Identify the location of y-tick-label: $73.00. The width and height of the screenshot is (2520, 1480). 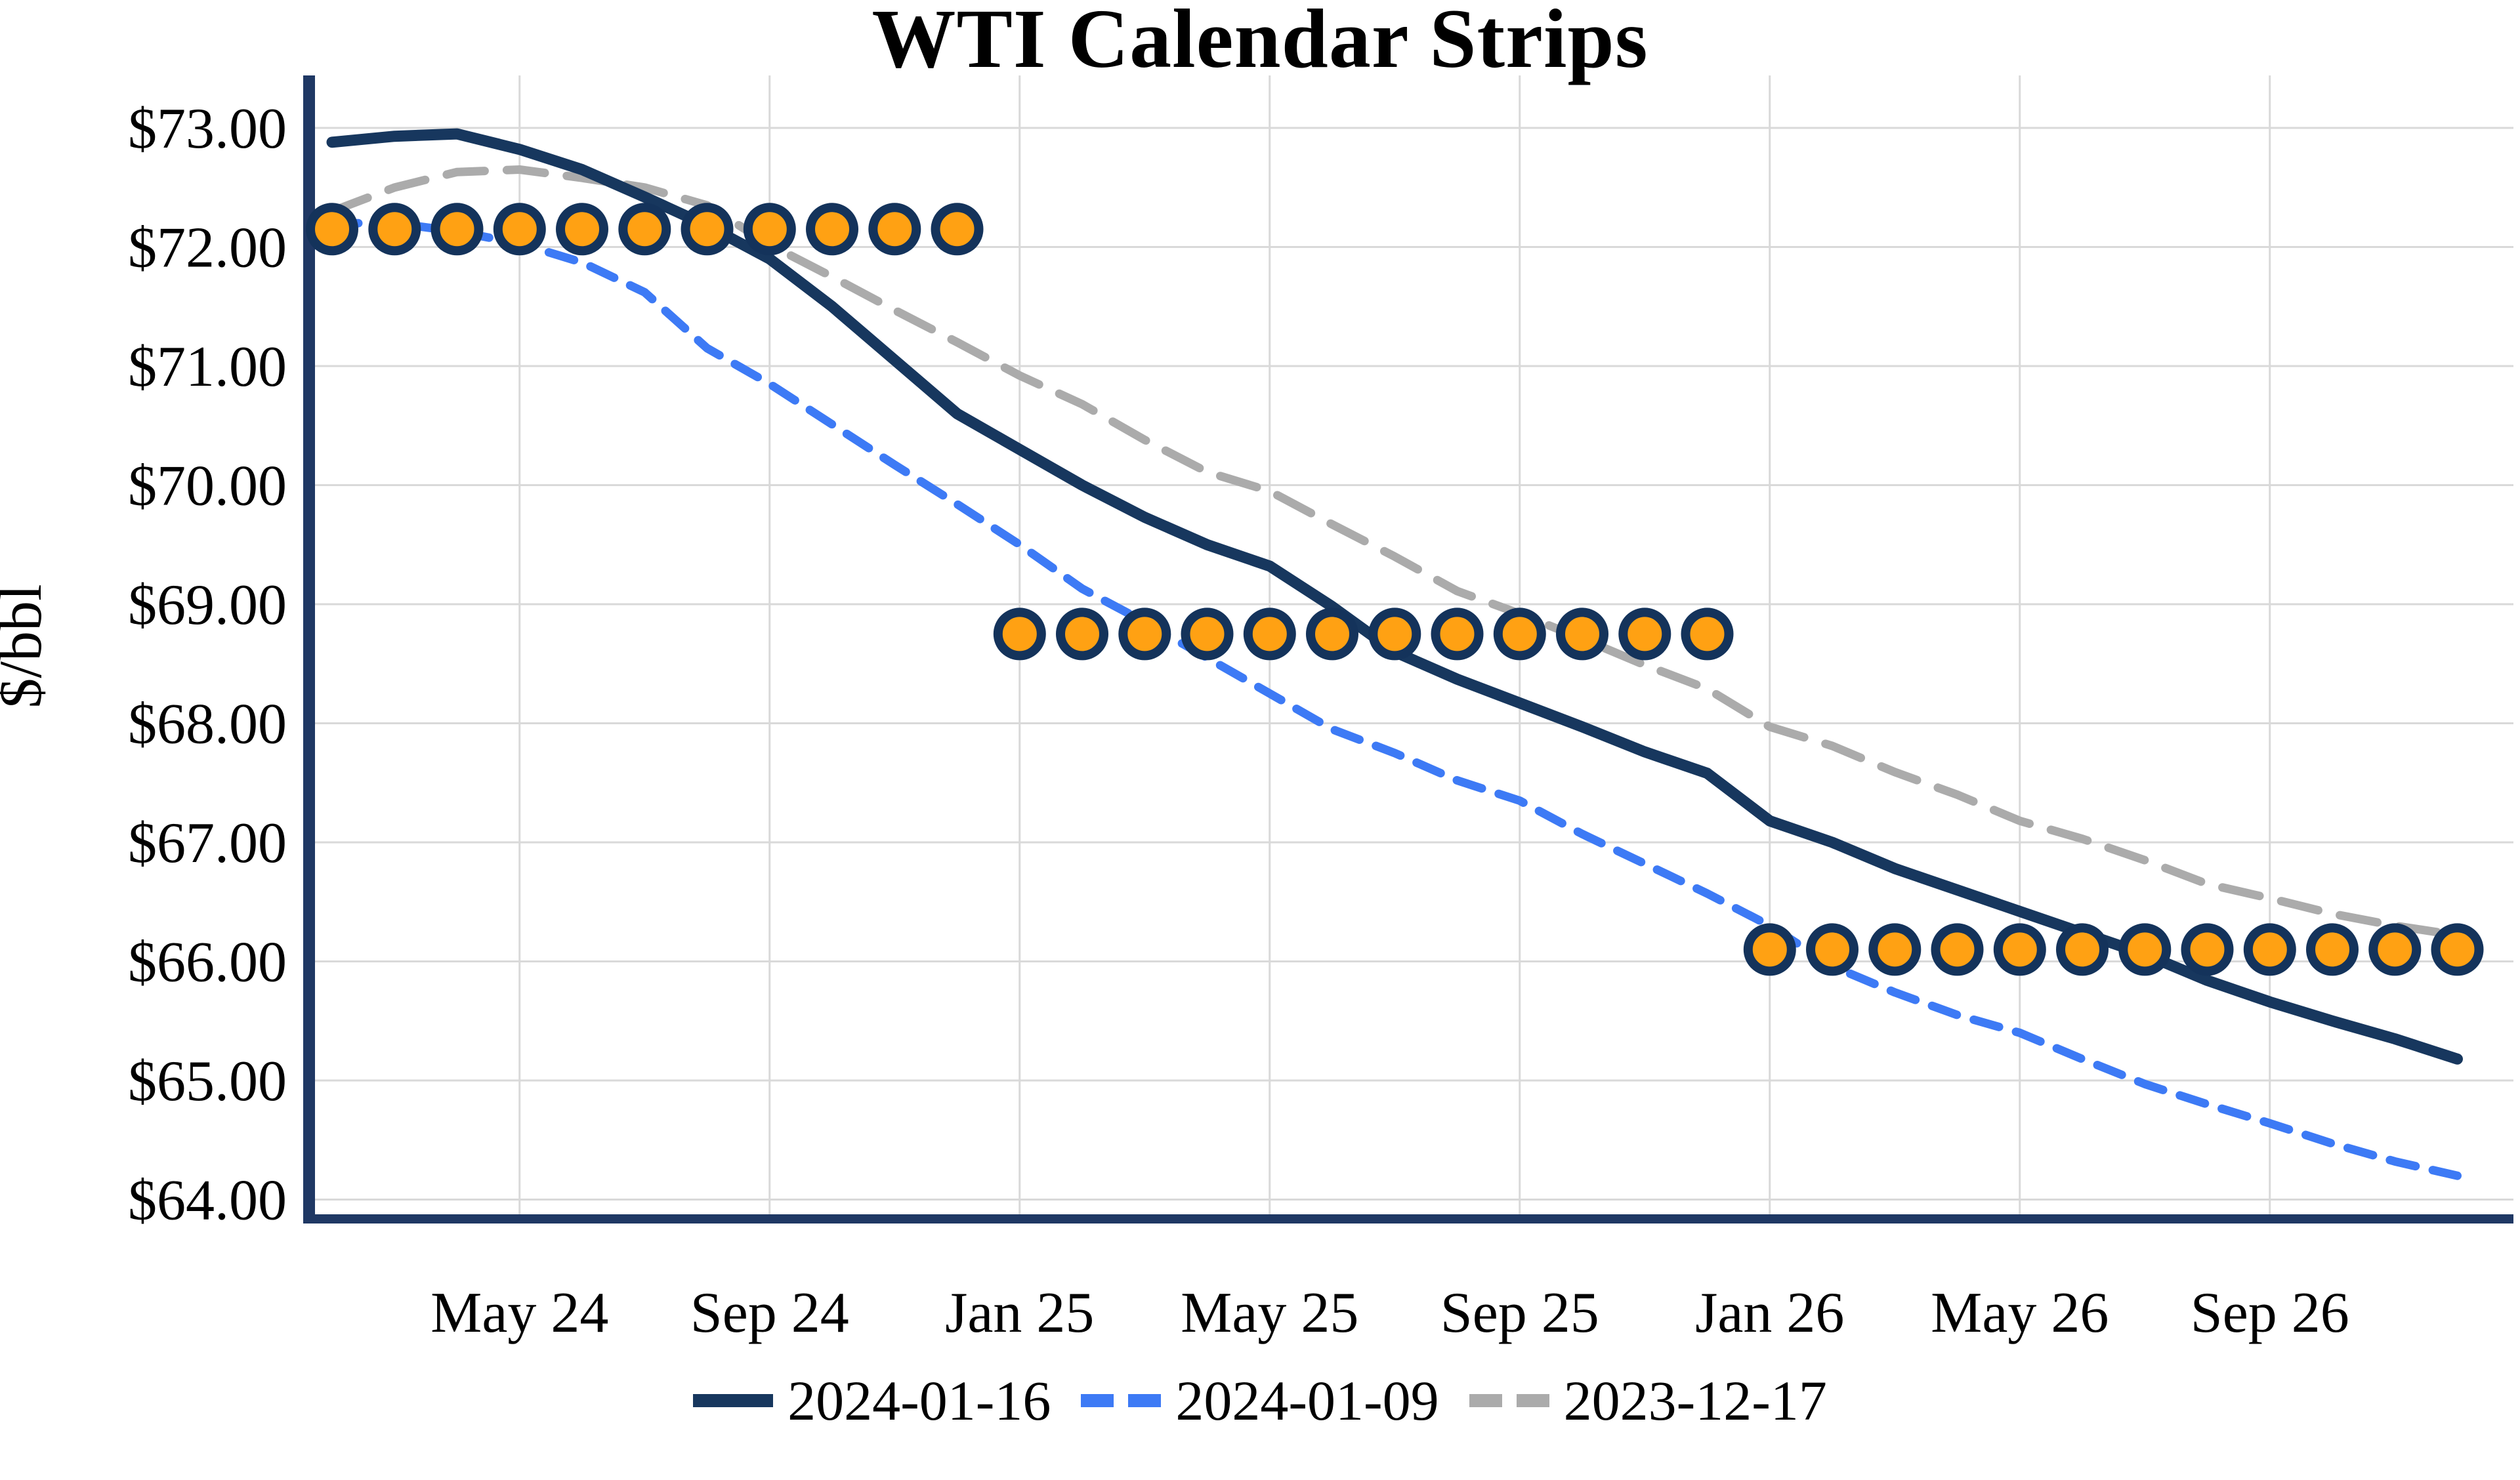
(207, 129).